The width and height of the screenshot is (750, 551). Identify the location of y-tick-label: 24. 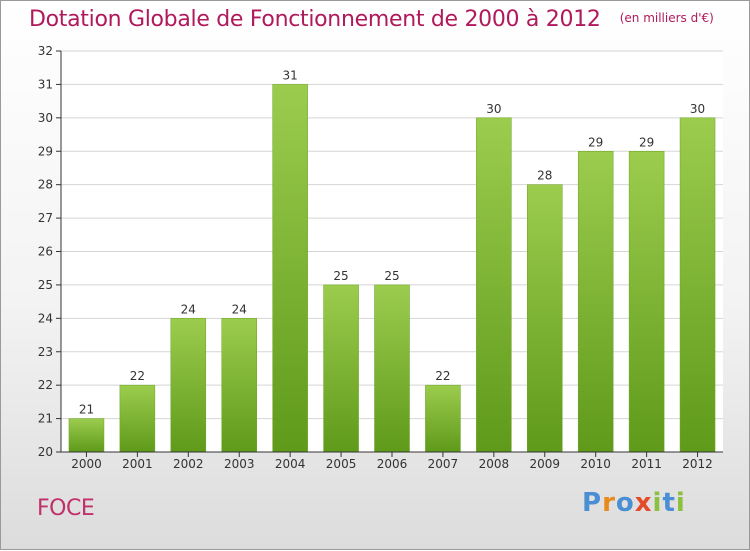
(45, 318).